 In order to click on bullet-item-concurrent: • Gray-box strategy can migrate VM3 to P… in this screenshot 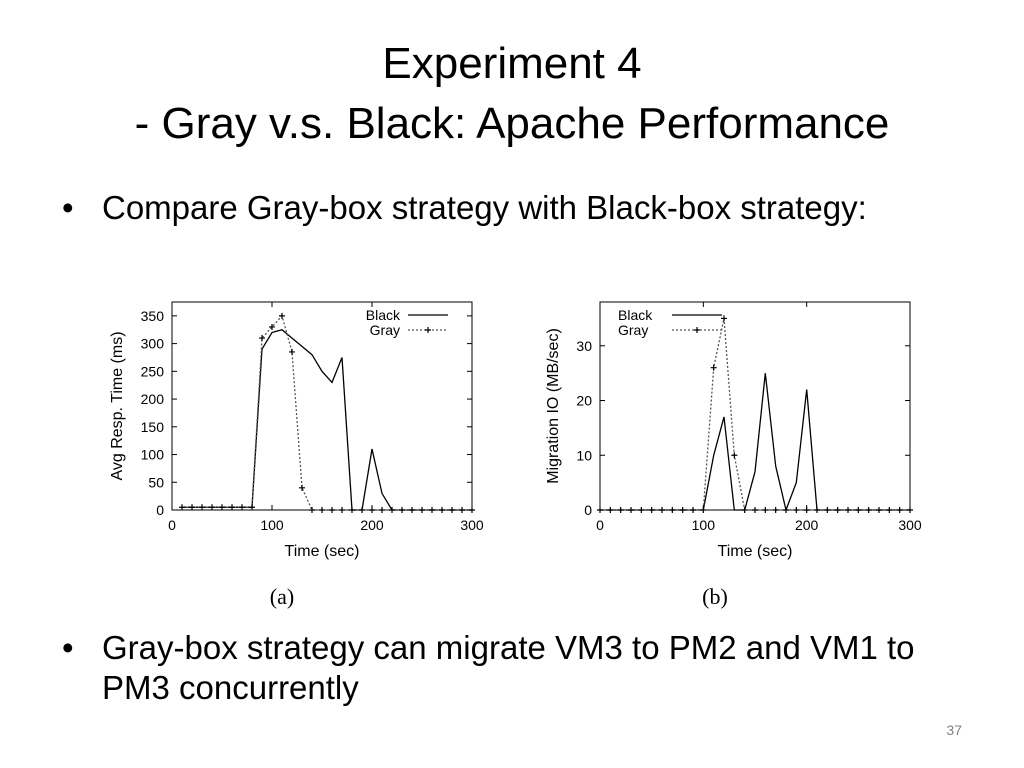, I will do `click(512, 673)`.